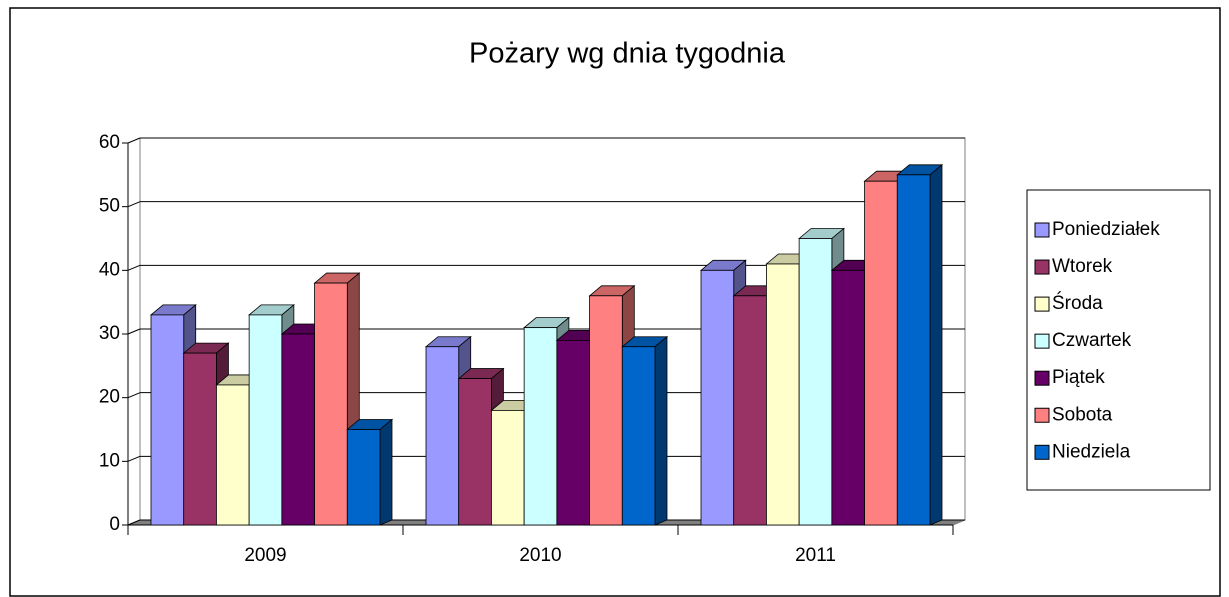  Describe the element at coordinates (1091, 451) in the screenshot. I see `legend-label: Niedziela` at that location.